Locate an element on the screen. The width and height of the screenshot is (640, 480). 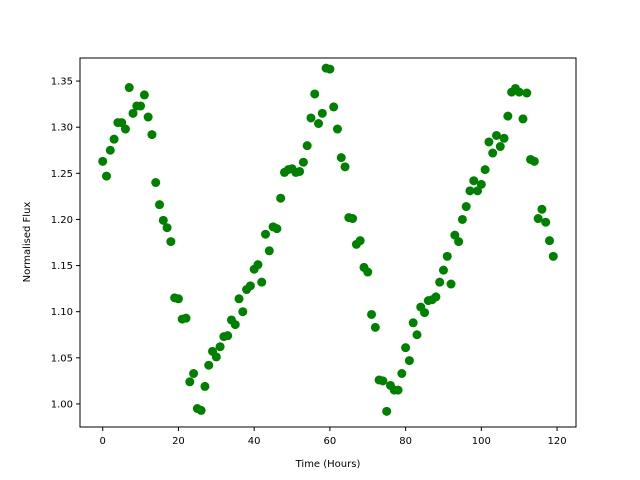
y-axis-ticks: 1.00 1.05 1.10 1.15 1.20 1.25 1.30 1.35 is located at coordinates (65, 243).